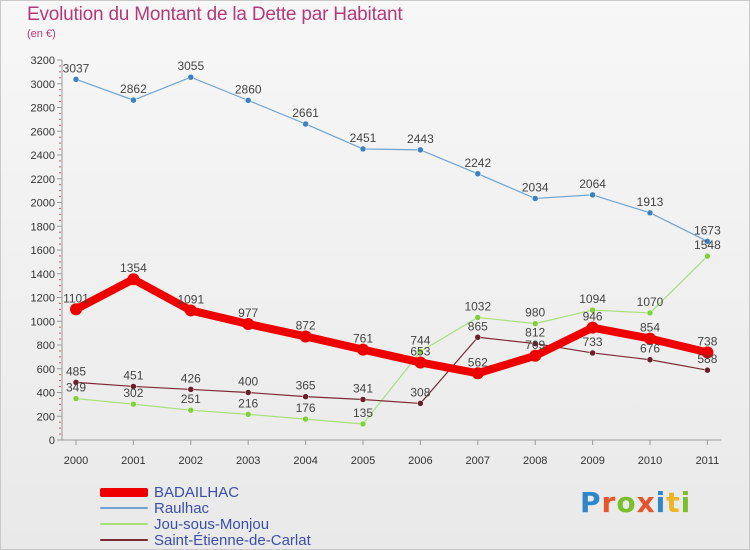 The height and width of the screenshot is (550, 750). Describe the element at coordinates (232, 540) in the screenshot. I see `legend-label: Saint-Étienne-de-Carlat` at that location.